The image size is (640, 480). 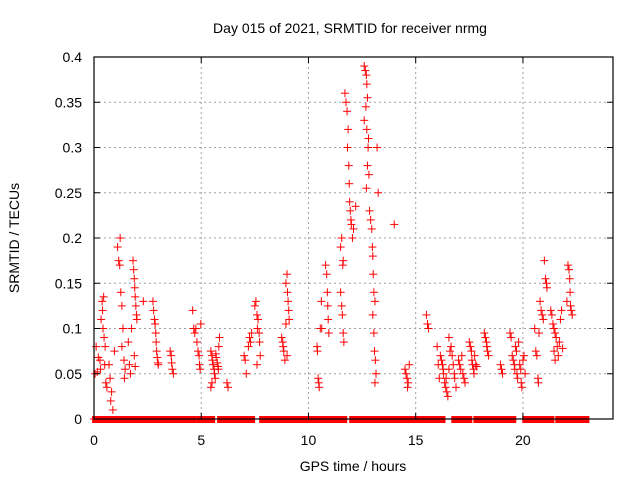 I want to click on x-axis-label: GPS time / hours, so click(x=353, y=466).